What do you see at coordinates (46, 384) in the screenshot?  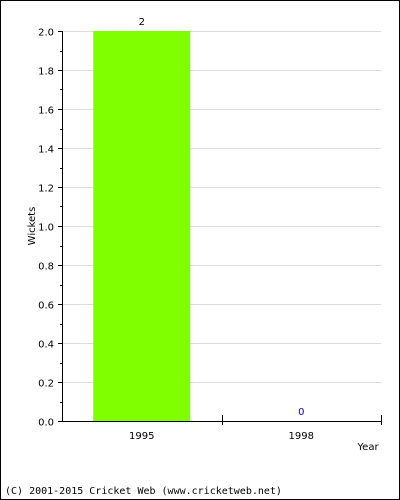 I see `y-tick-label: 0.2` at bounding box center [46, 384].